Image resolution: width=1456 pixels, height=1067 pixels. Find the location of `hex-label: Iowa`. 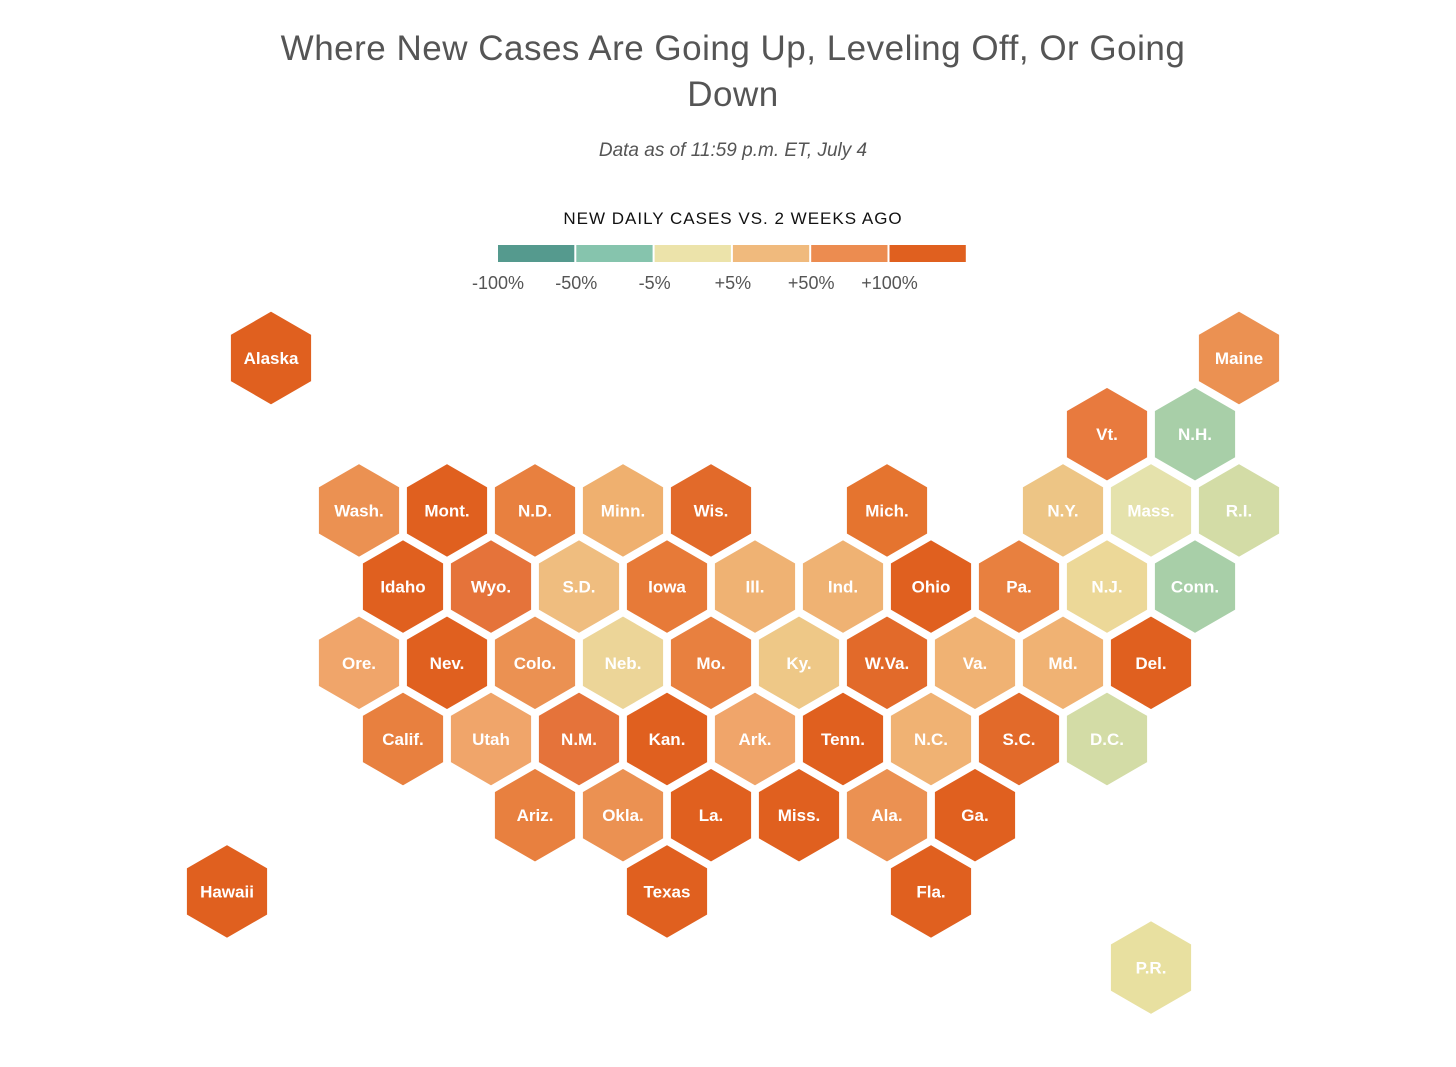

hex-label: Iowa is located at coordinates (667, 587).